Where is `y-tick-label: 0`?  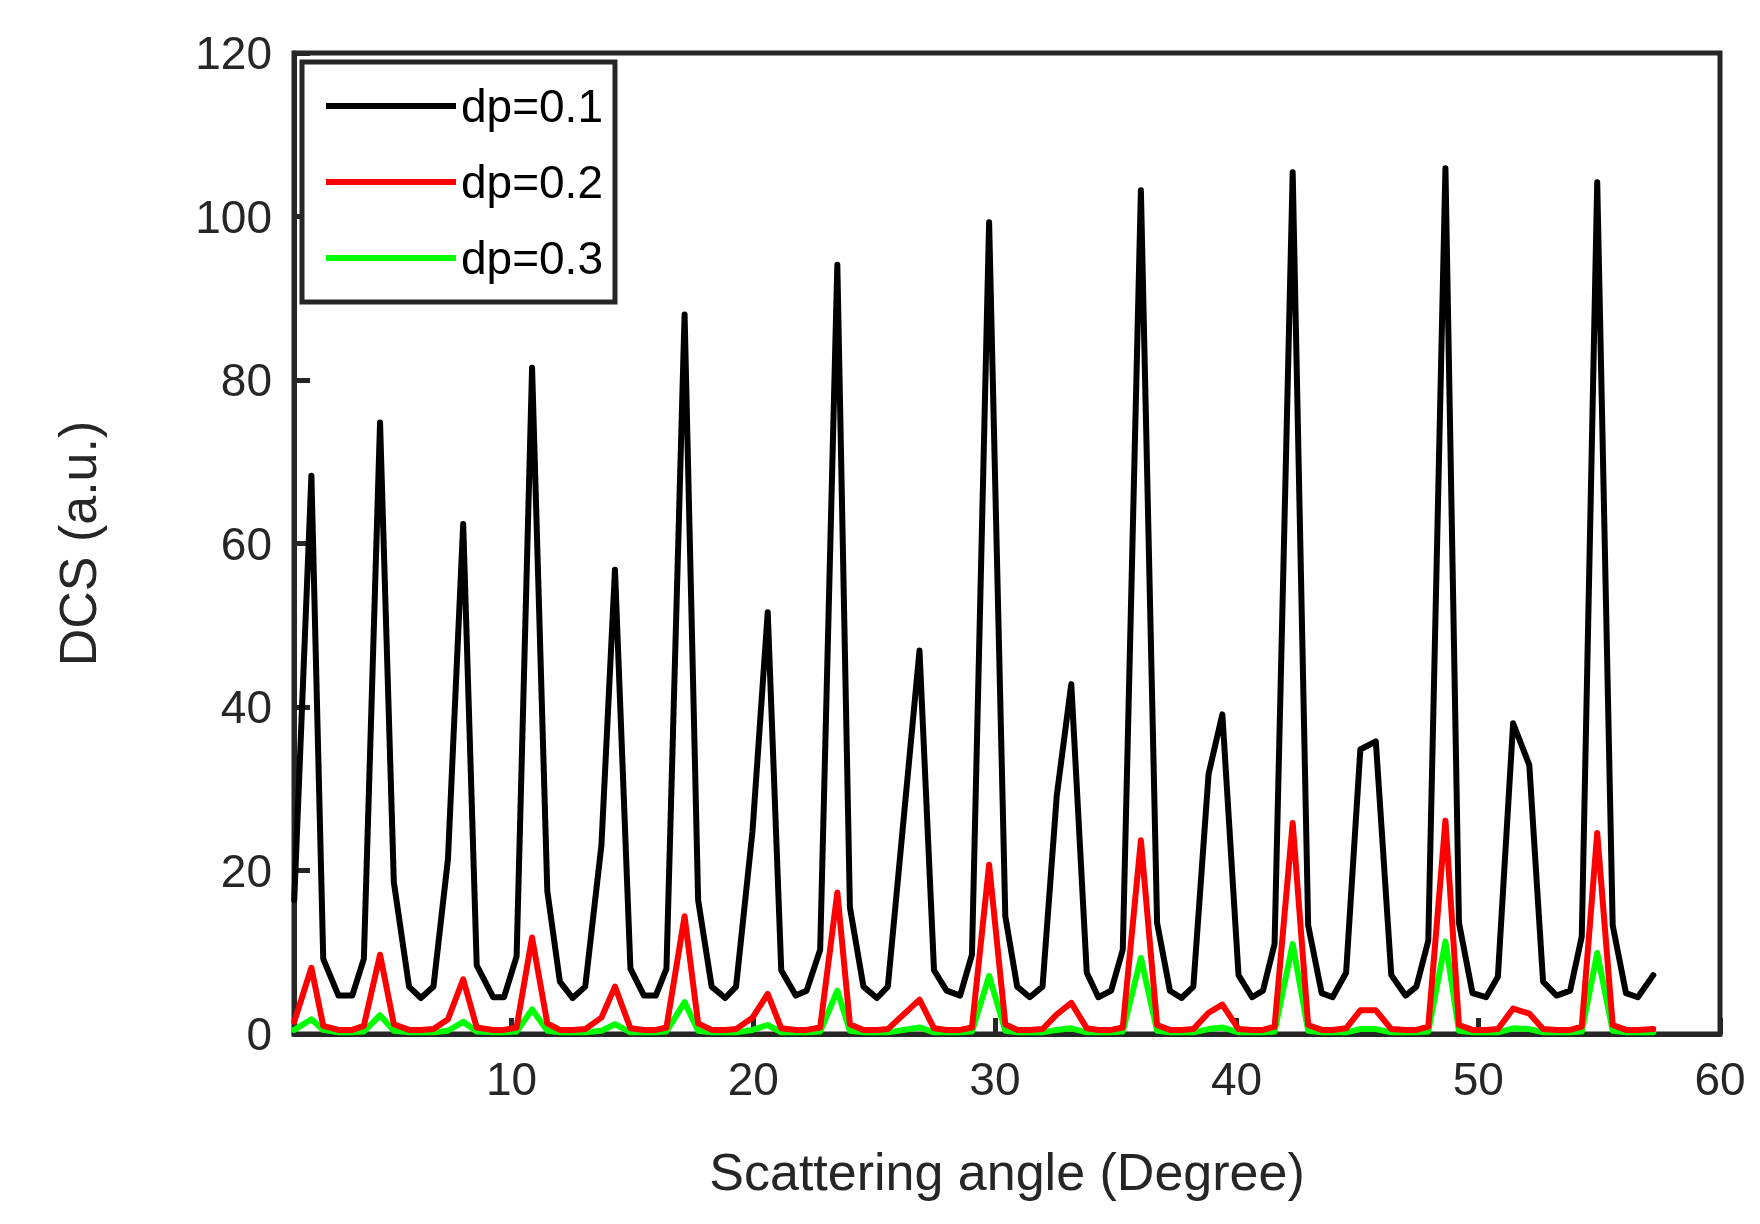
y-tick-label: 0 is located at coordinates (259, 1034).